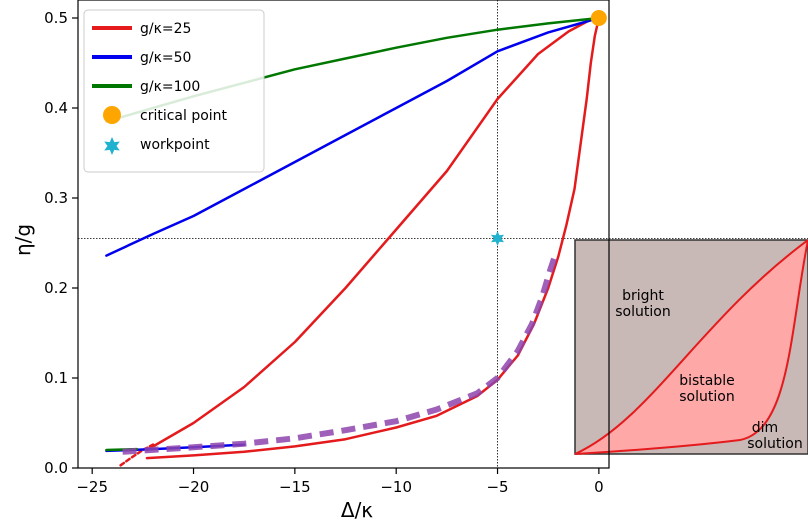  Describe the element at coordinates (56, 18) in the screenshot. I see `y-tick-label: 0.5` at that location.